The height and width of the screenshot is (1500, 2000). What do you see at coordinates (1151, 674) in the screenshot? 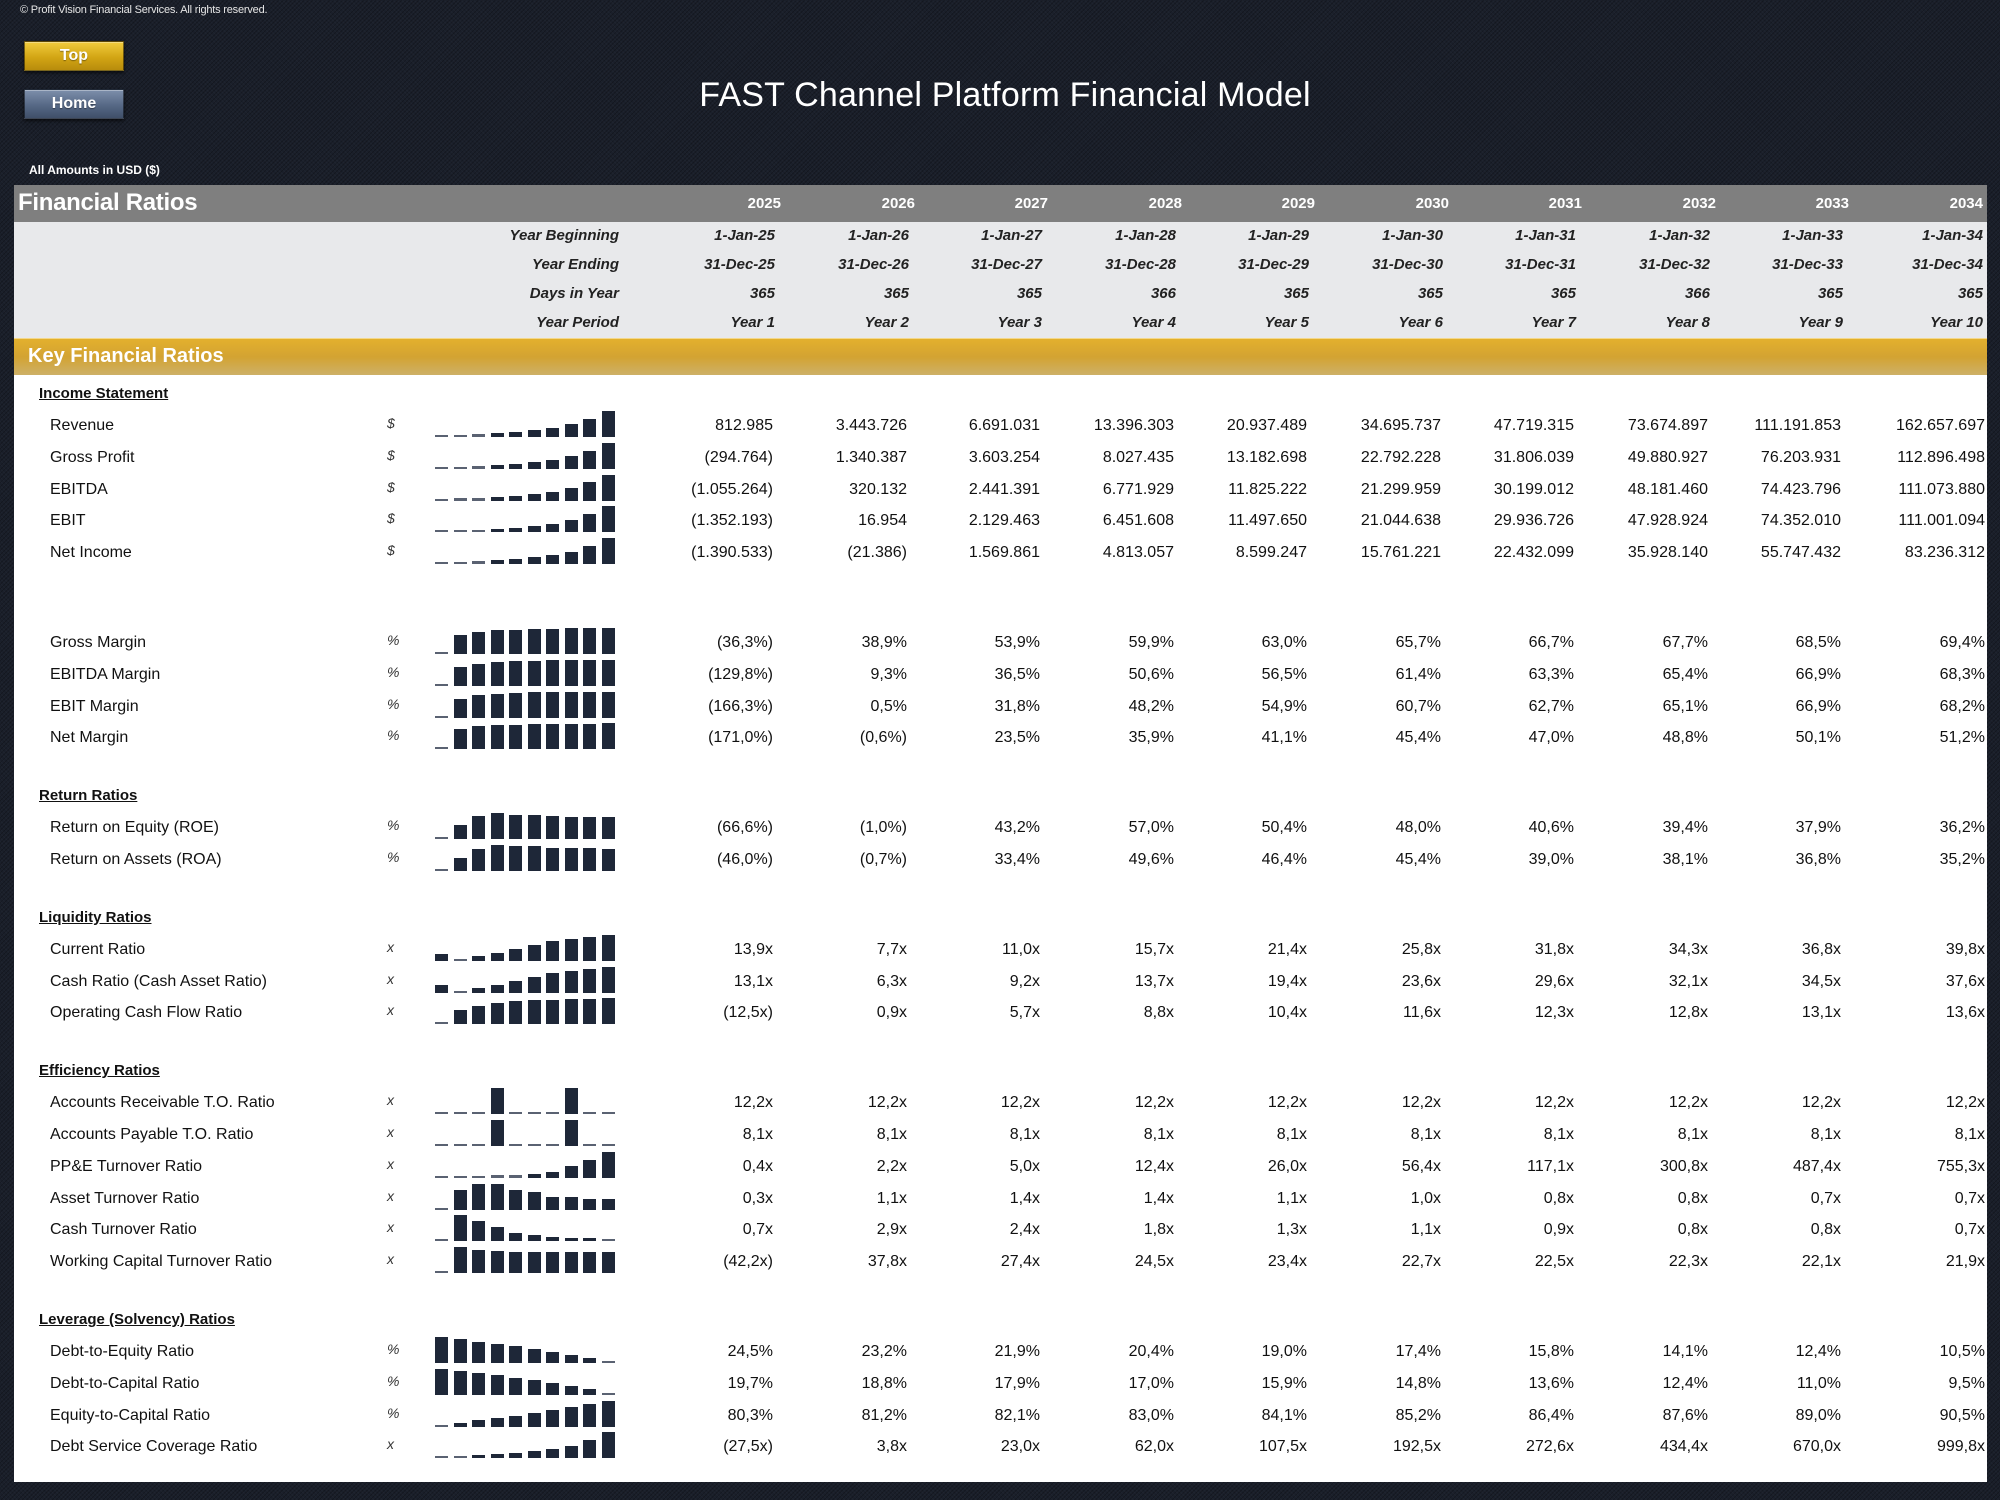
I see `ratio-value: 50,6%` at bounding box center [1151, 674].